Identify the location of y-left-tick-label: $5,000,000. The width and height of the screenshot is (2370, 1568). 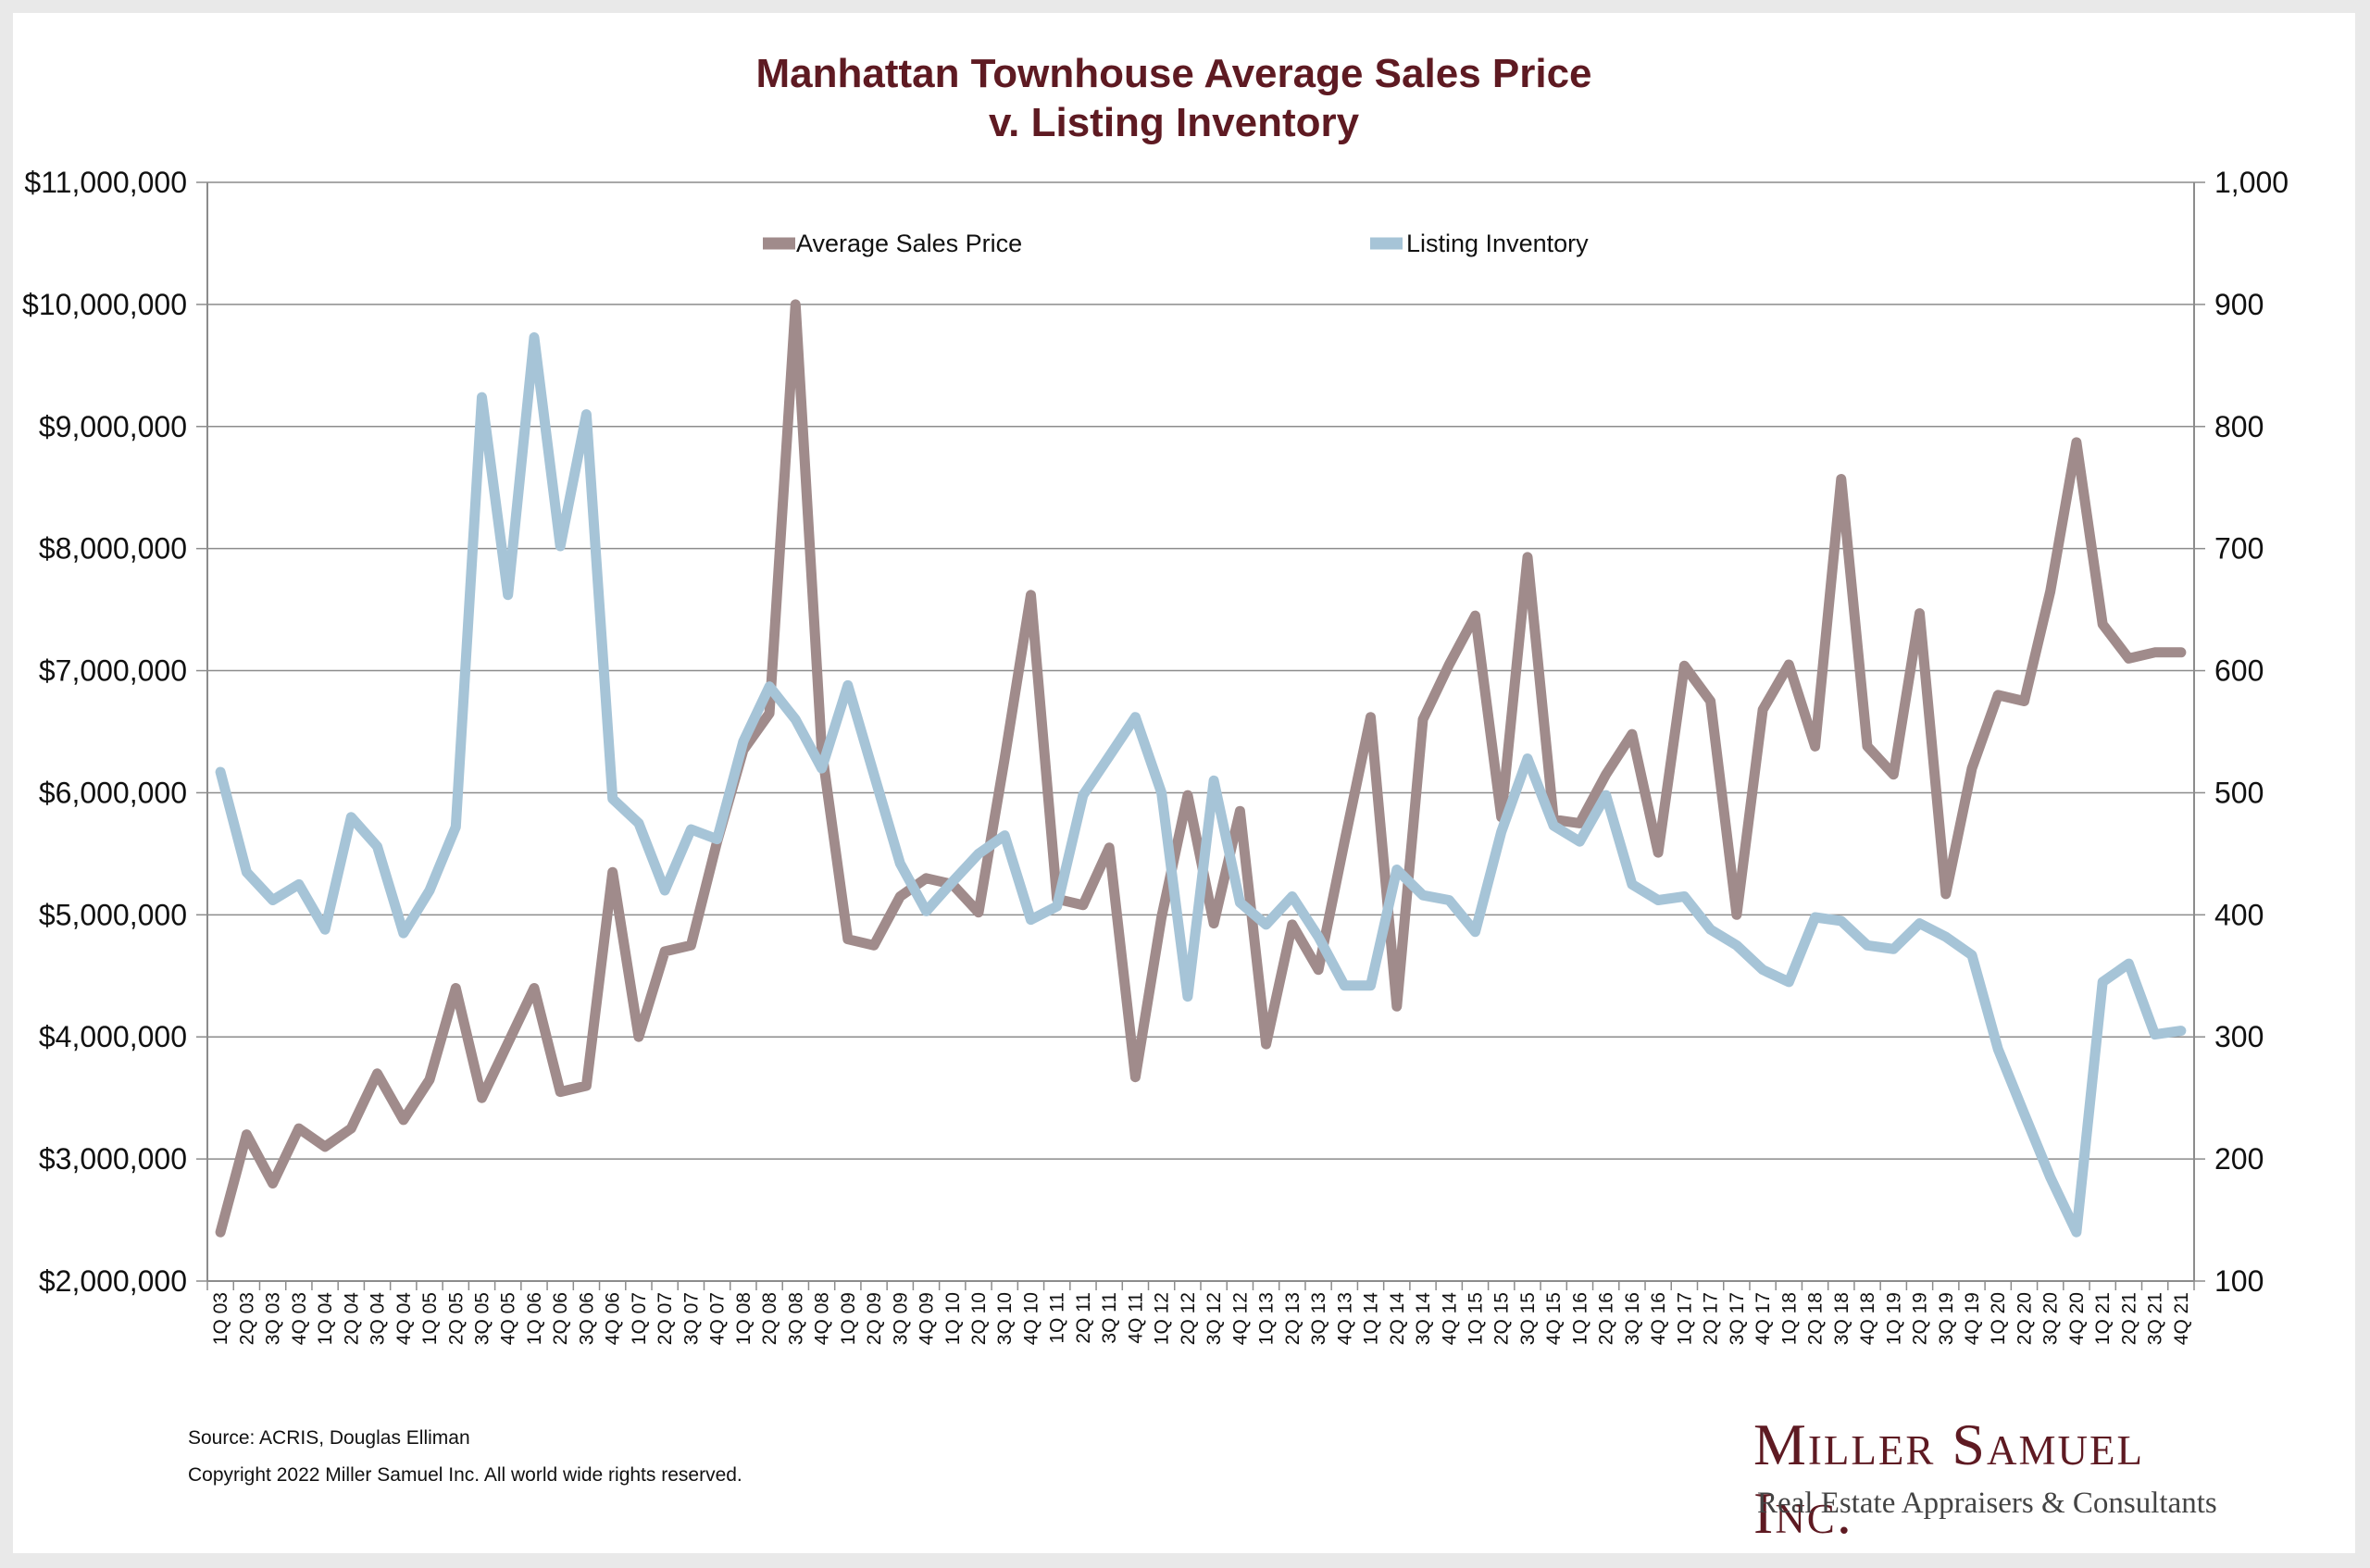
(113, 914).